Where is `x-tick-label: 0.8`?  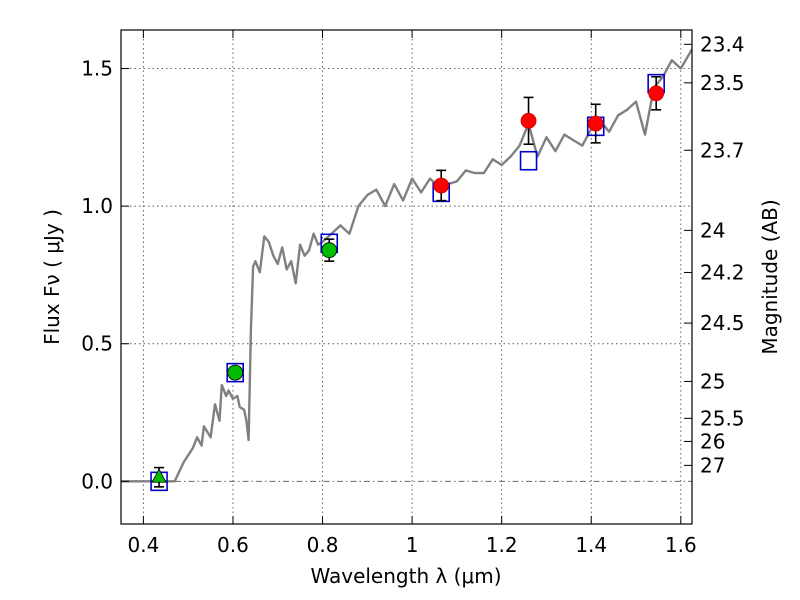 x-tick-label: 0.8 is located at coordinates (323, 545).